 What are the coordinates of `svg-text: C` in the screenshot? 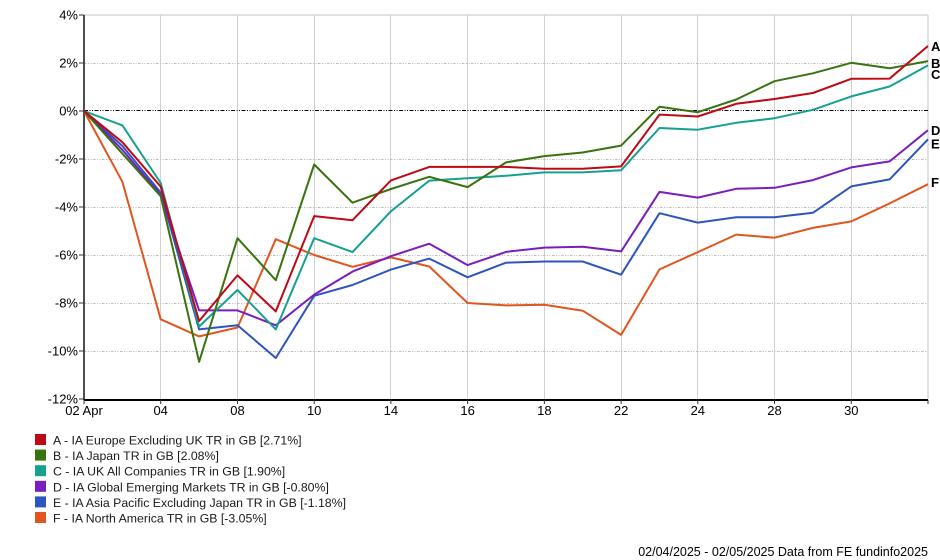 It's located at (935, 74).